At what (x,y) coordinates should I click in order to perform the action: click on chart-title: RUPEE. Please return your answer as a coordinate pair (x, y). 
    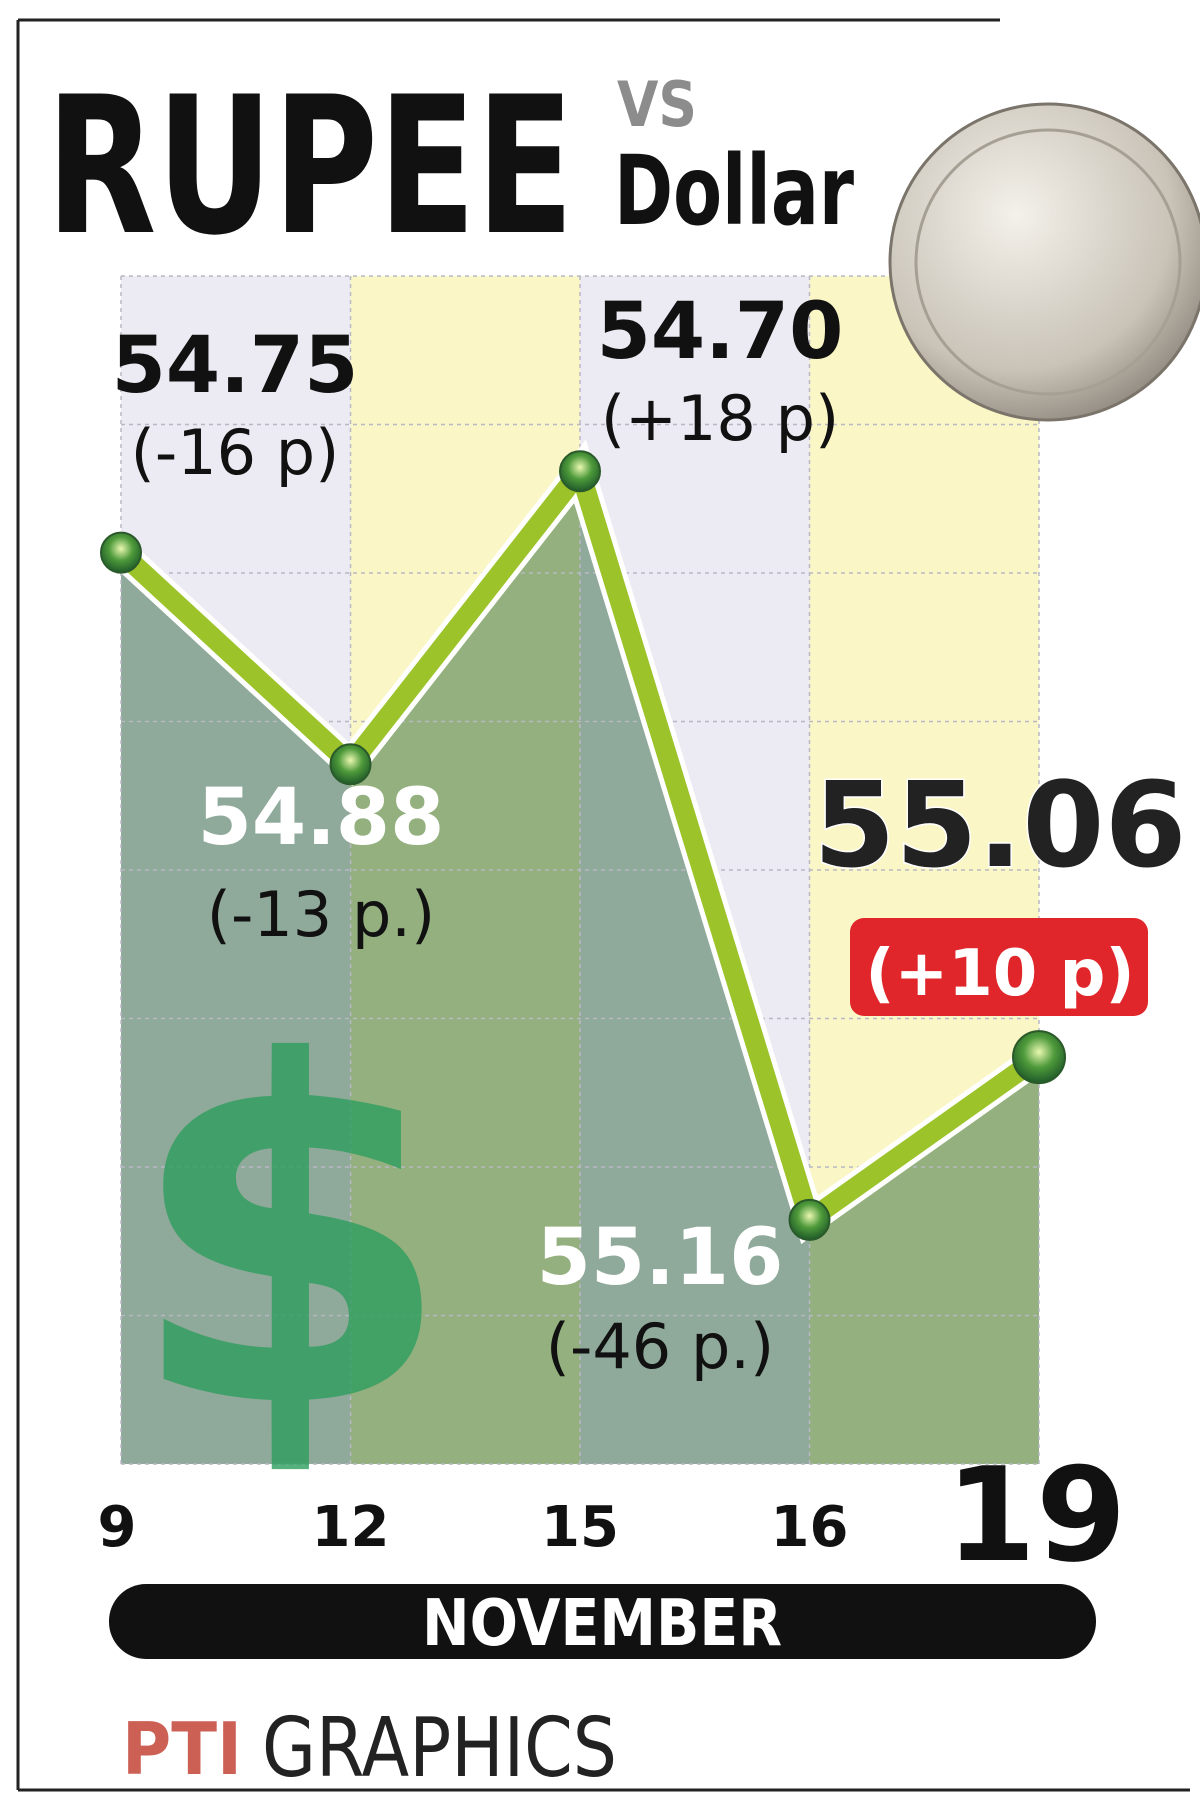
    Looking at the image, I should click on (310, 166).